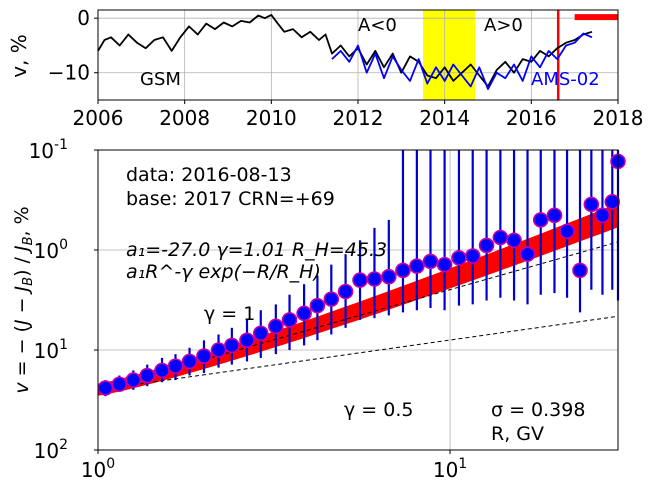 This screenshot has width=650, height=500. What do you see at coordinates (517, 434) in the screenshot?
I see `bottom-xlabel: R, GV` at bounding box center [517, 434].